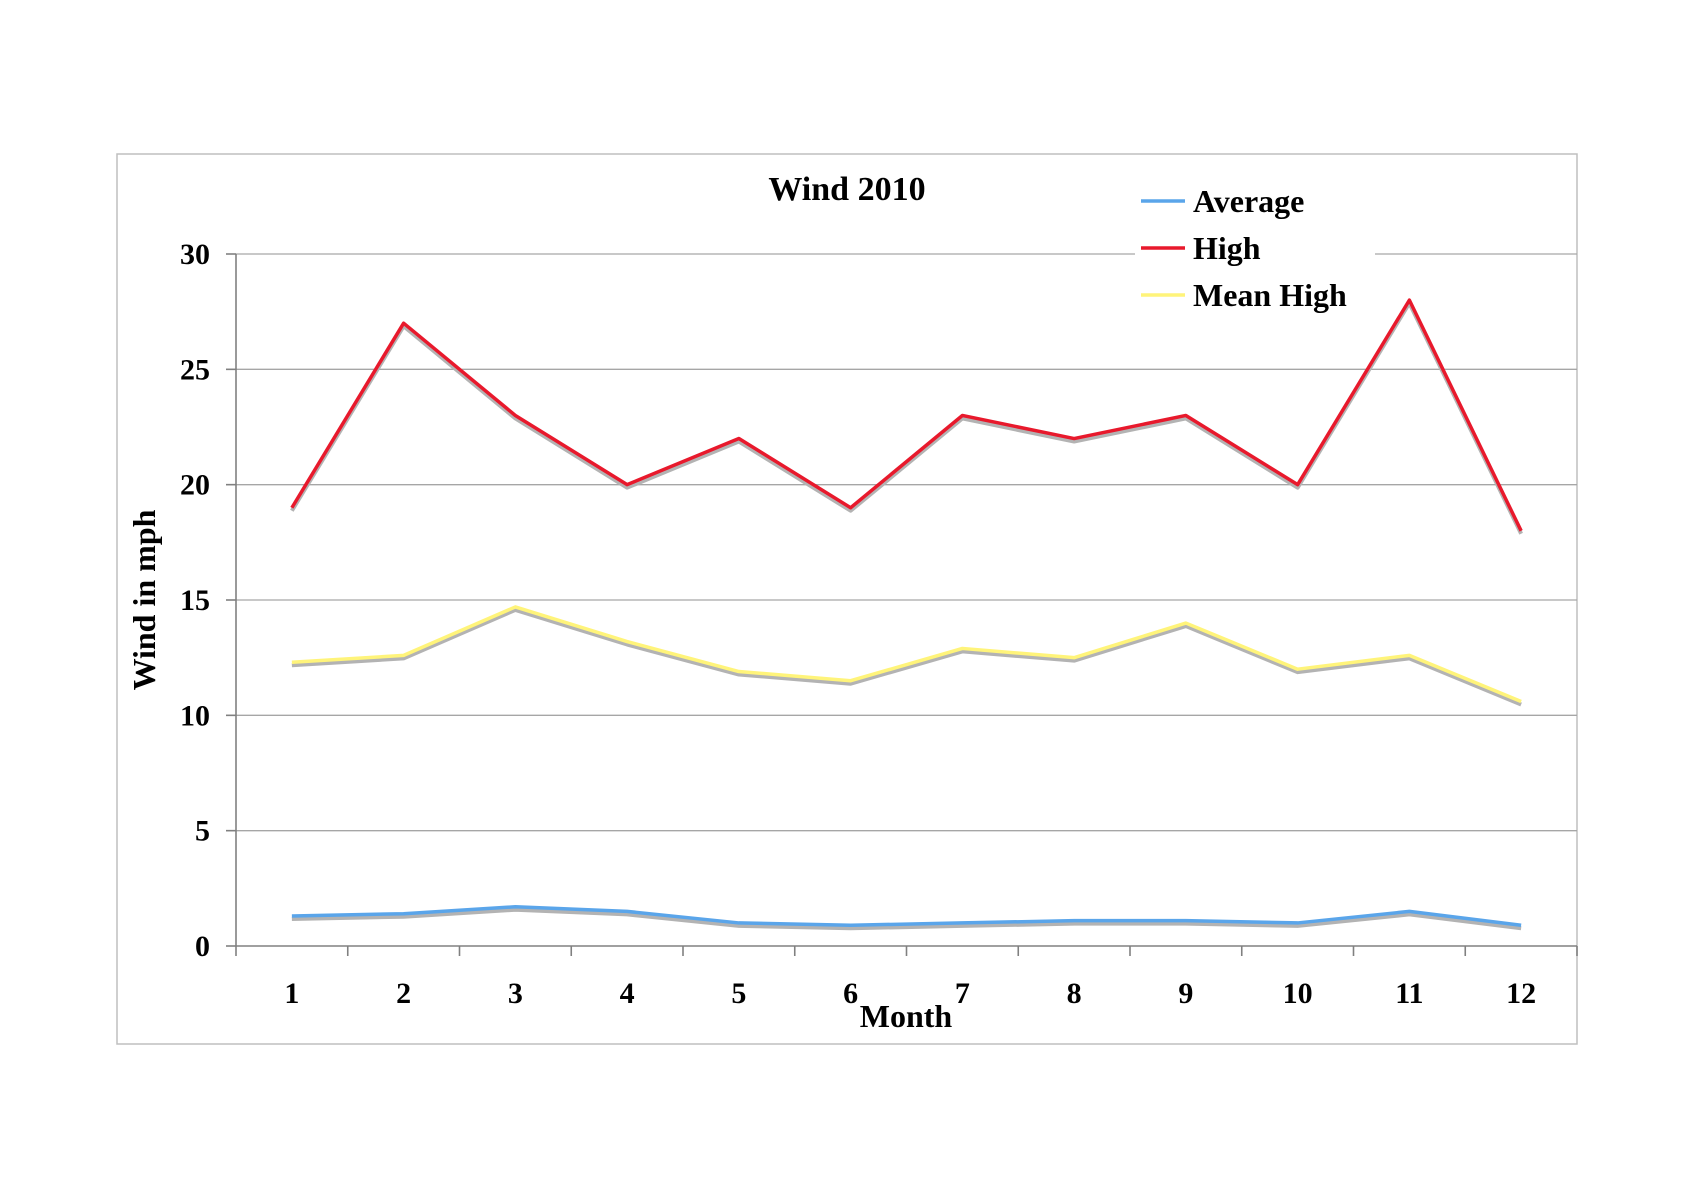 The width and height of the screenshot is (1684, 1190). Describe the element at coordinates (202, 831) in the screenshot. I see `y-tick-label-5: 5` at that location.